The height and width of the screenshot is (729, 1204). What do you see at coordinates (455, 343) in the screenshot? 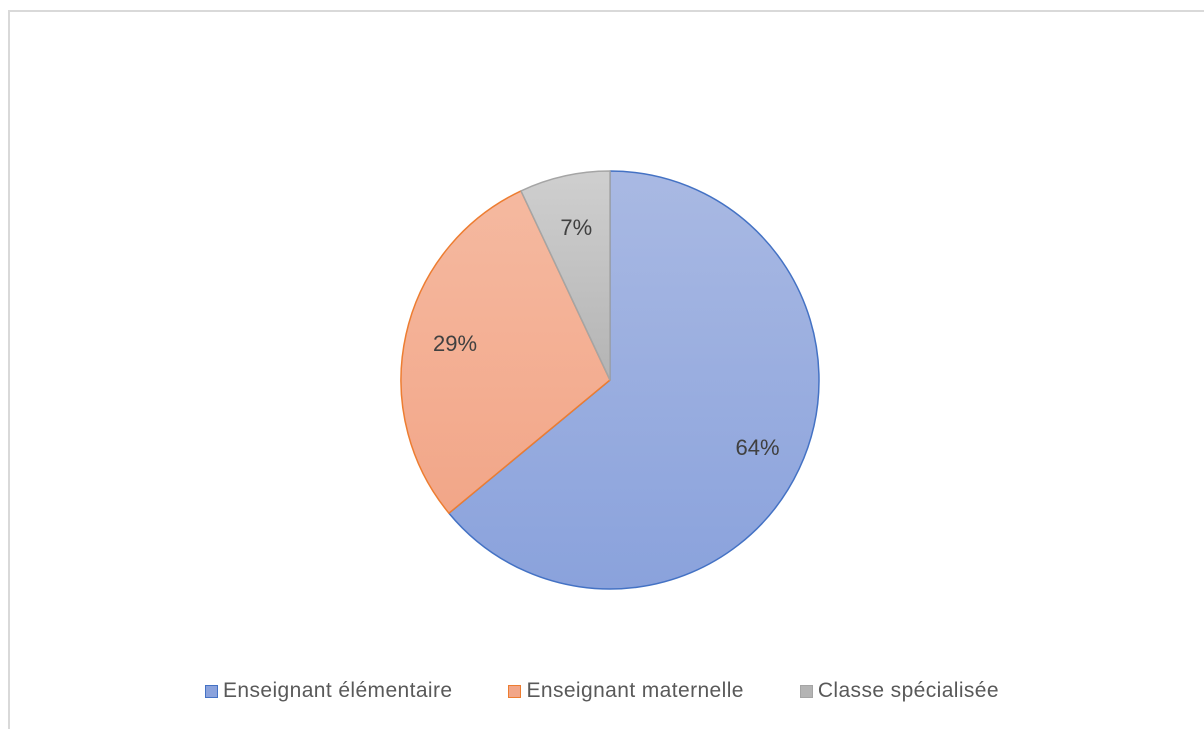
I see `pie-data-label: 29%` at bounding box center [455, 343].